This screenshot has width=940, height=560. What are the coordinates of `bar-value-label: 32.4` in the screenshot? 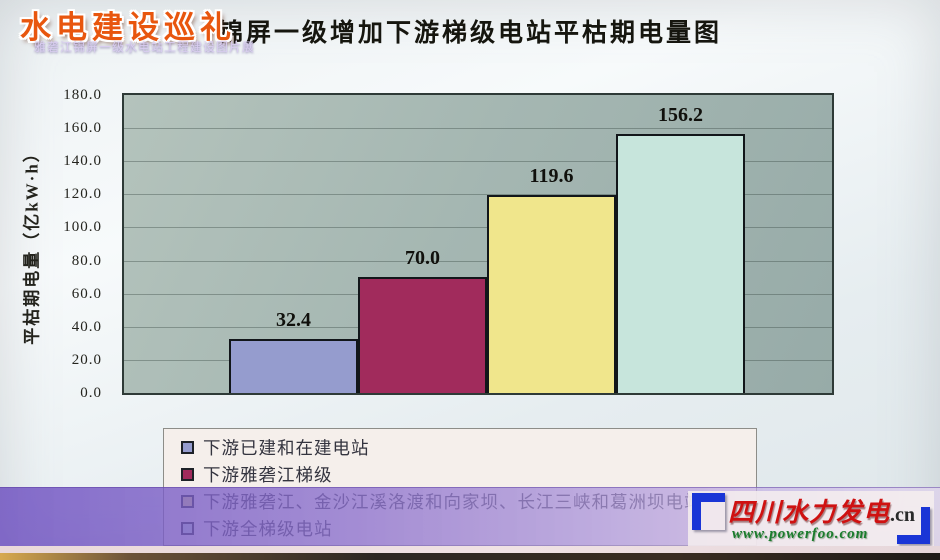 It's located at (293, 320).